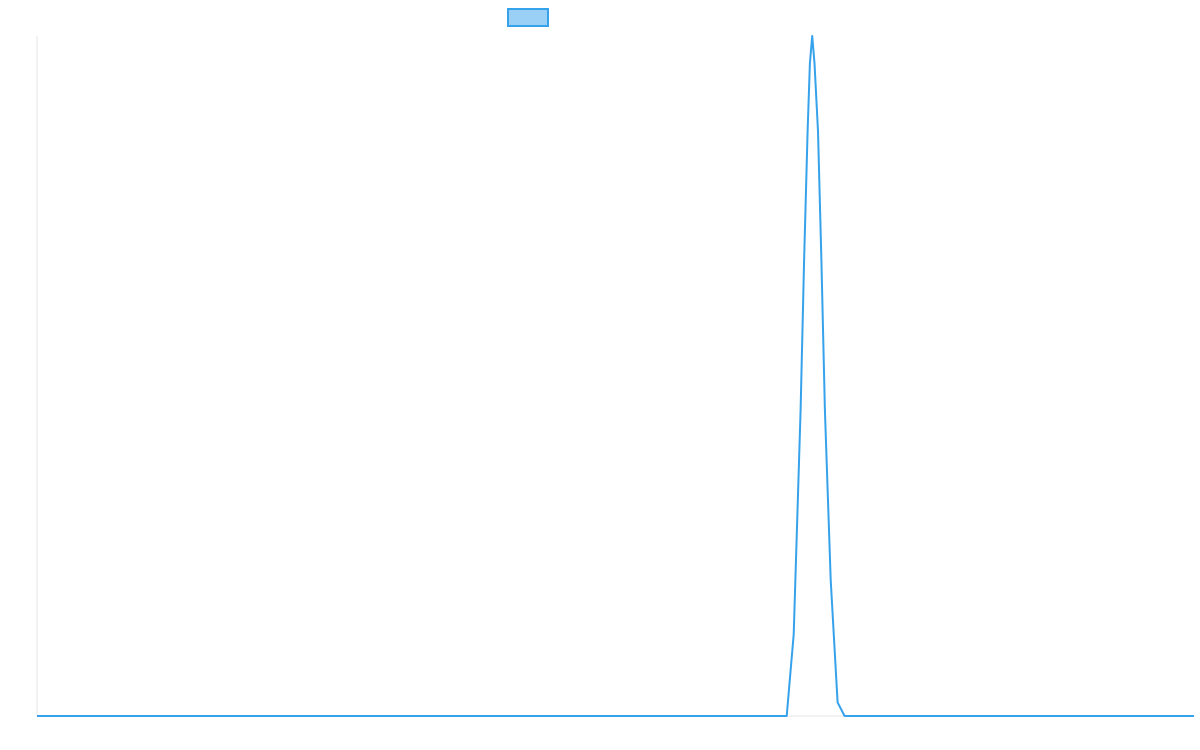 This screenshot has width=1200, height=750. I want to click on legend-swatch, so click(528, 17).